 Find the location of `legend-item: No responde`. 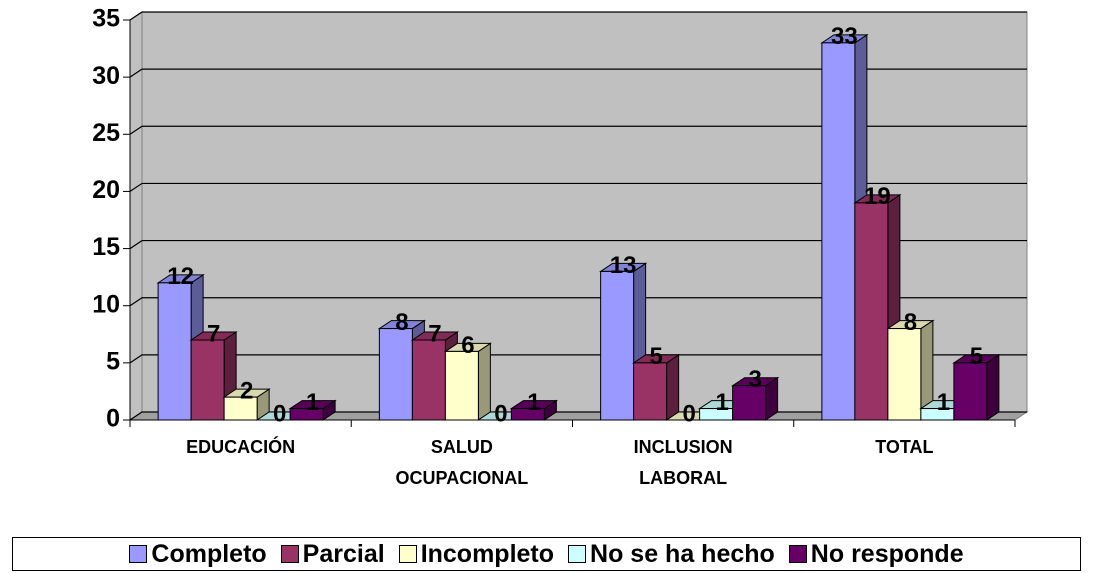

legend-item: No responde is located at coordinates (876, 554).